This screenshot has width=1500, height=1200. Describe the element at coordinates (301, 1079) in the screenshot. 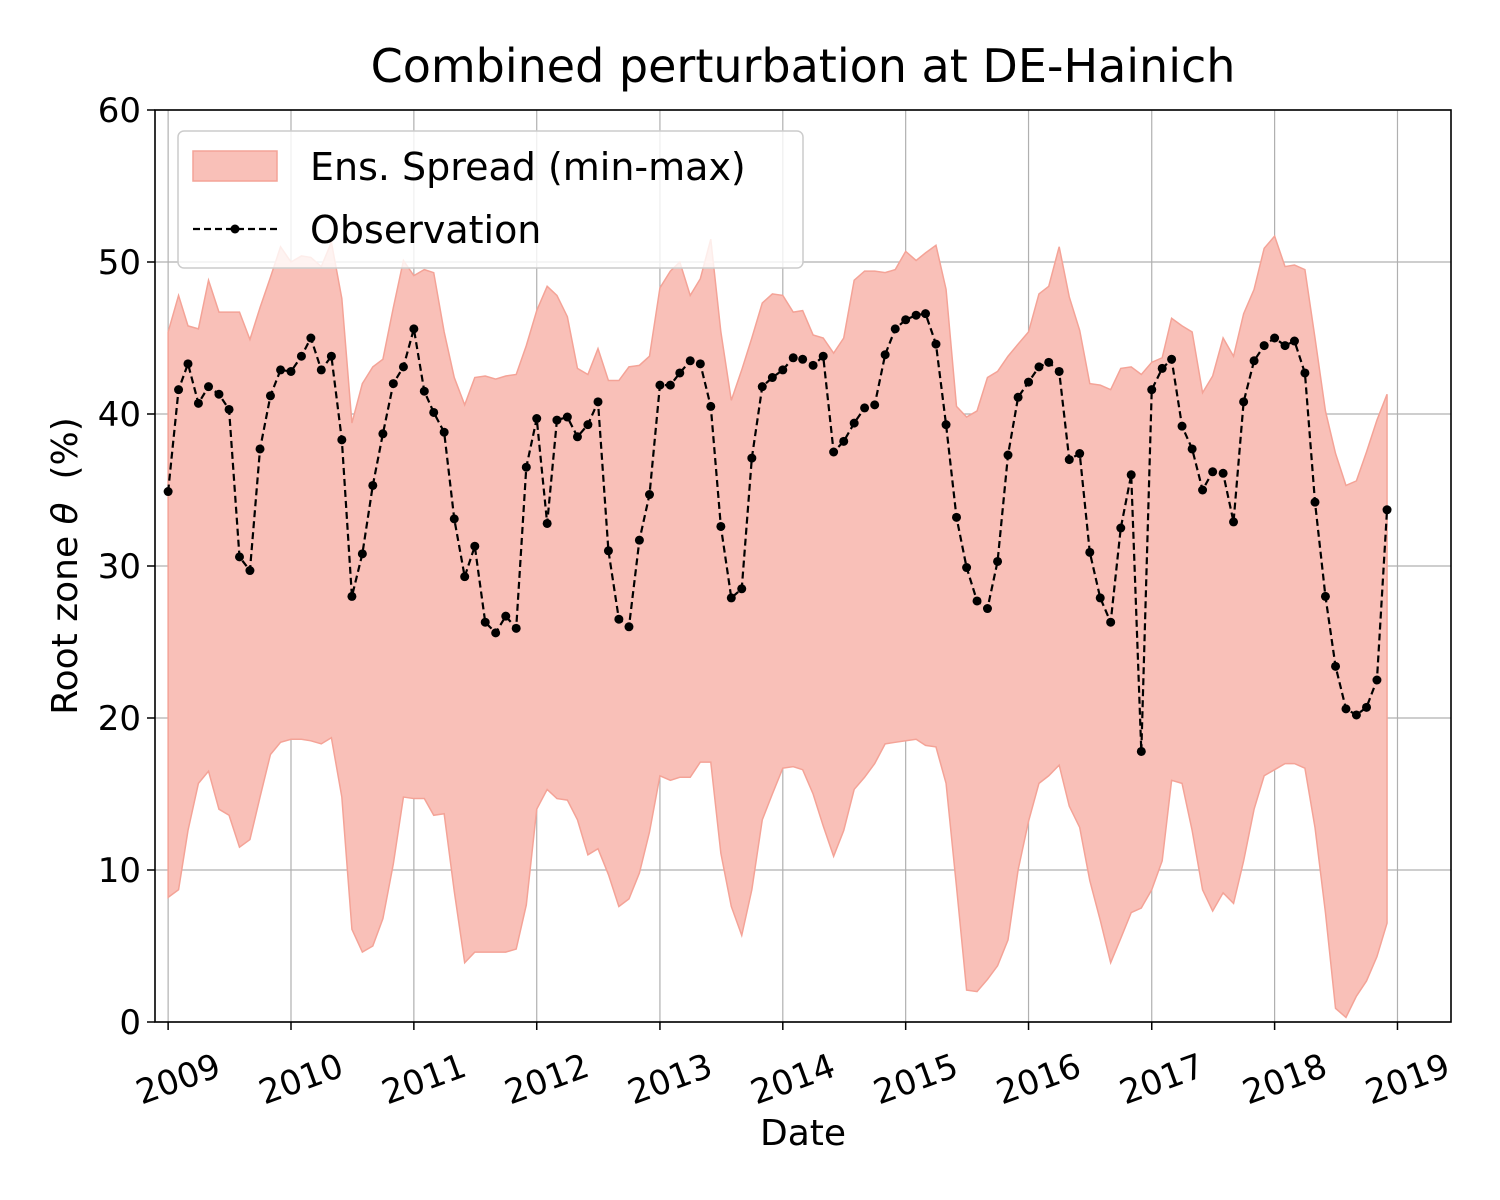

I see `x-tick-label: 2010` at that location.